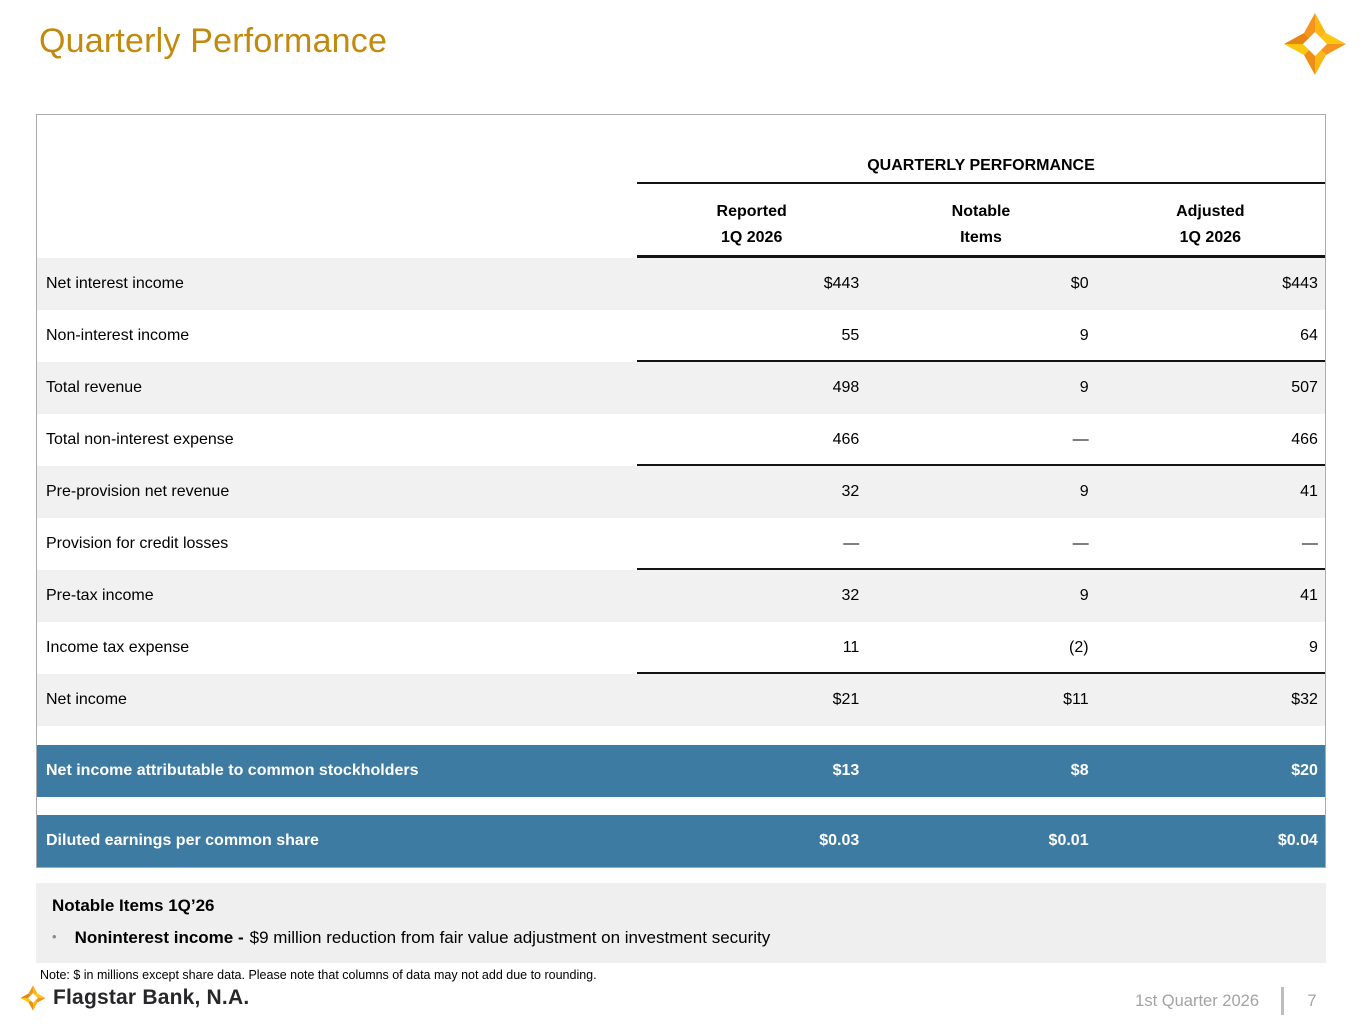 Image resolution: width=1365 pixels, height=1024 pixels. What do you see at coordinates (681, 336) in the screenshot?
I see `table-row: Non-interest income 55 9 64` at bounding box center [681, 336].